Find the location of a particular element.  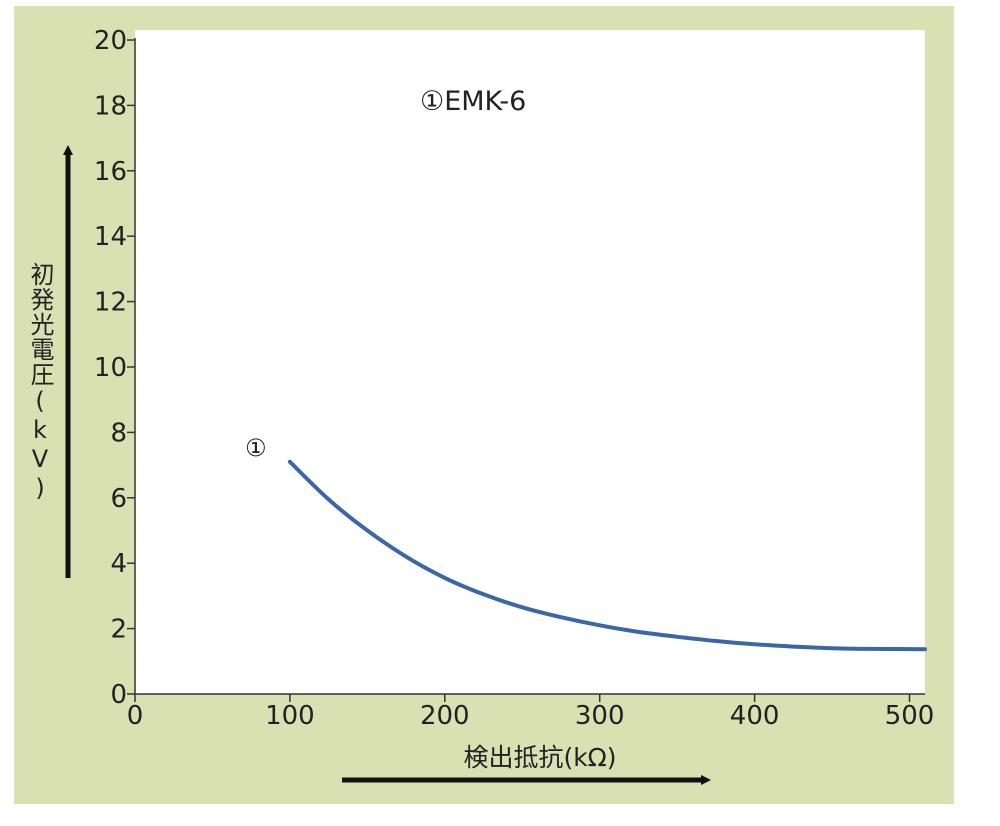

y-tick-label: 12 is located at coordinates (110, 303).